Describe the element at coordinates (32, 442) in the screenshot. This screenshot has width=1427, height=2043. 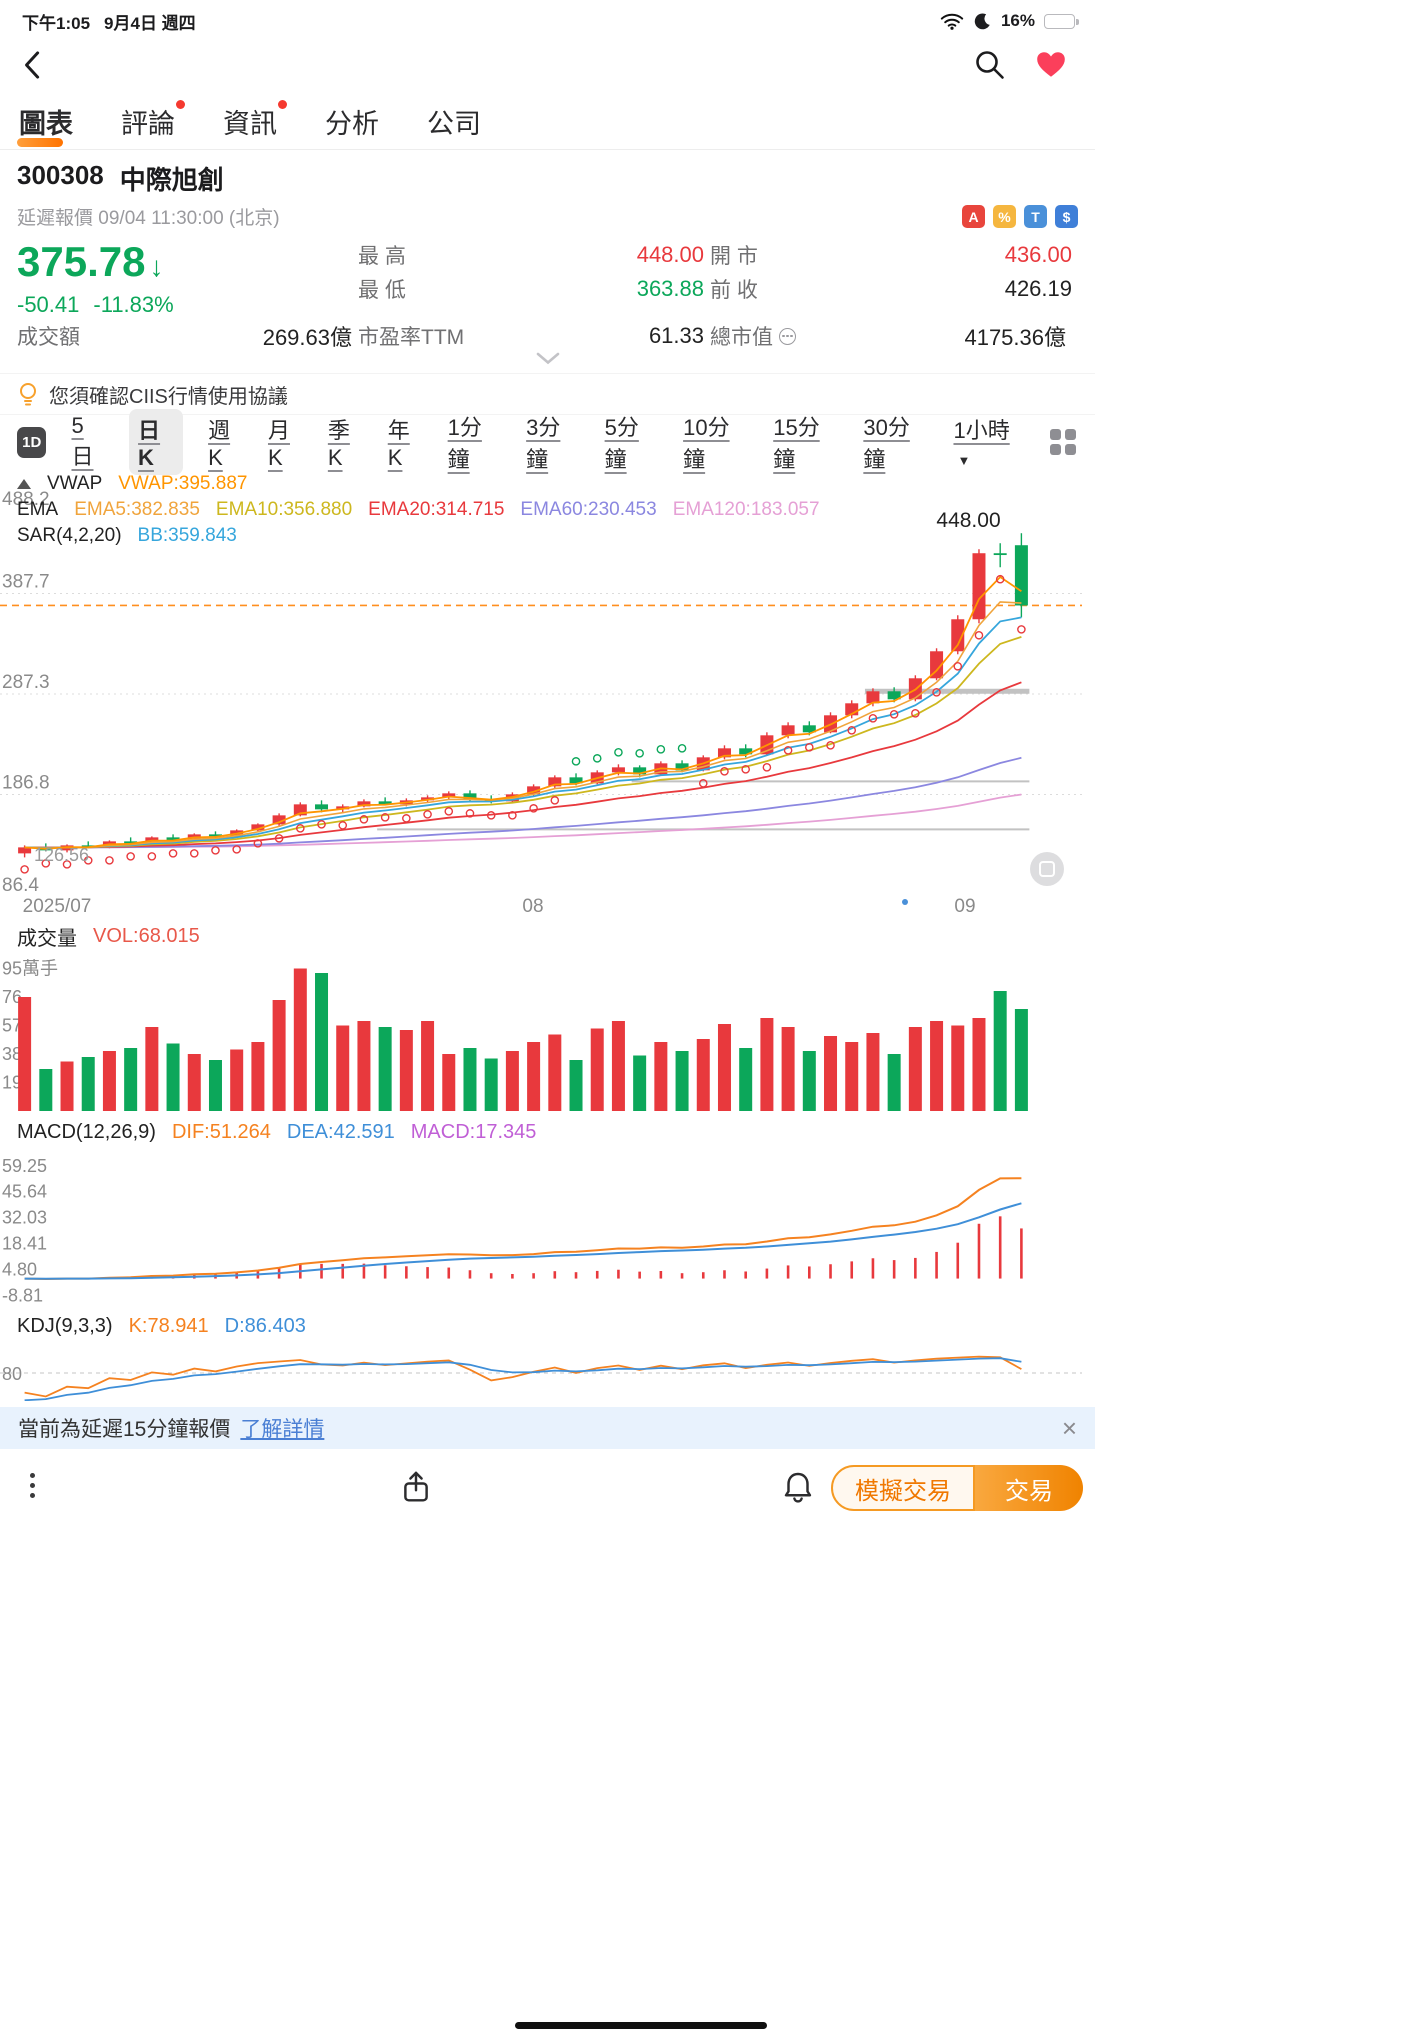
I see `timeframe-1d-button: 1D` at that location.